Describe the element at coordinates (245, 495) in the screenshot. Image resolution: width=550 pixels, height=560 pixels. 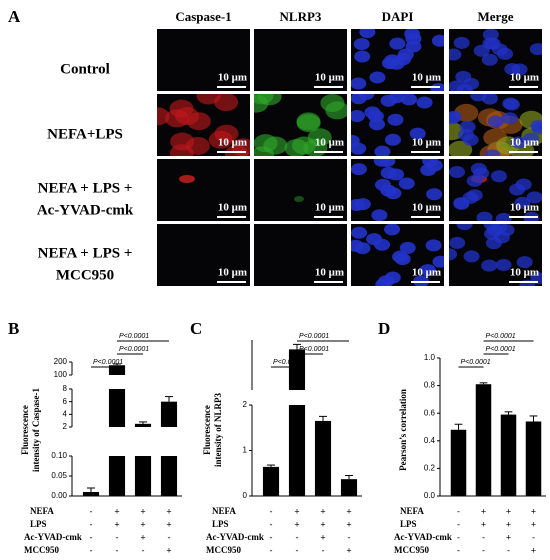
I see `y-tick-label: 0` at that location.